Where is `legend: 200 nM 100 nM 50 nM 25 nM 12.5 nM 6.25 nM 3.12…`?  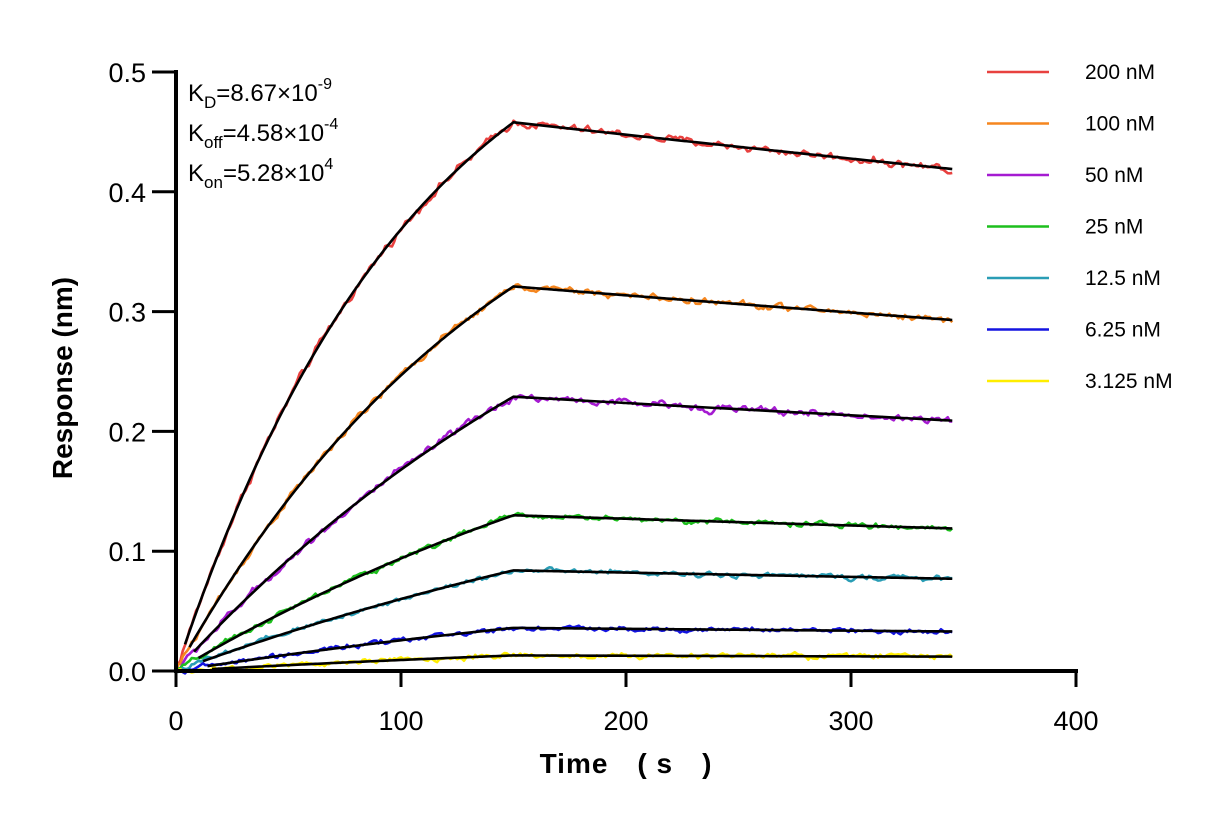 legend: 200 nM 100 nM 50 nM 25 nM 12.5 nM 6.25 nM 3.12… is located at coordinates (1080, 227).